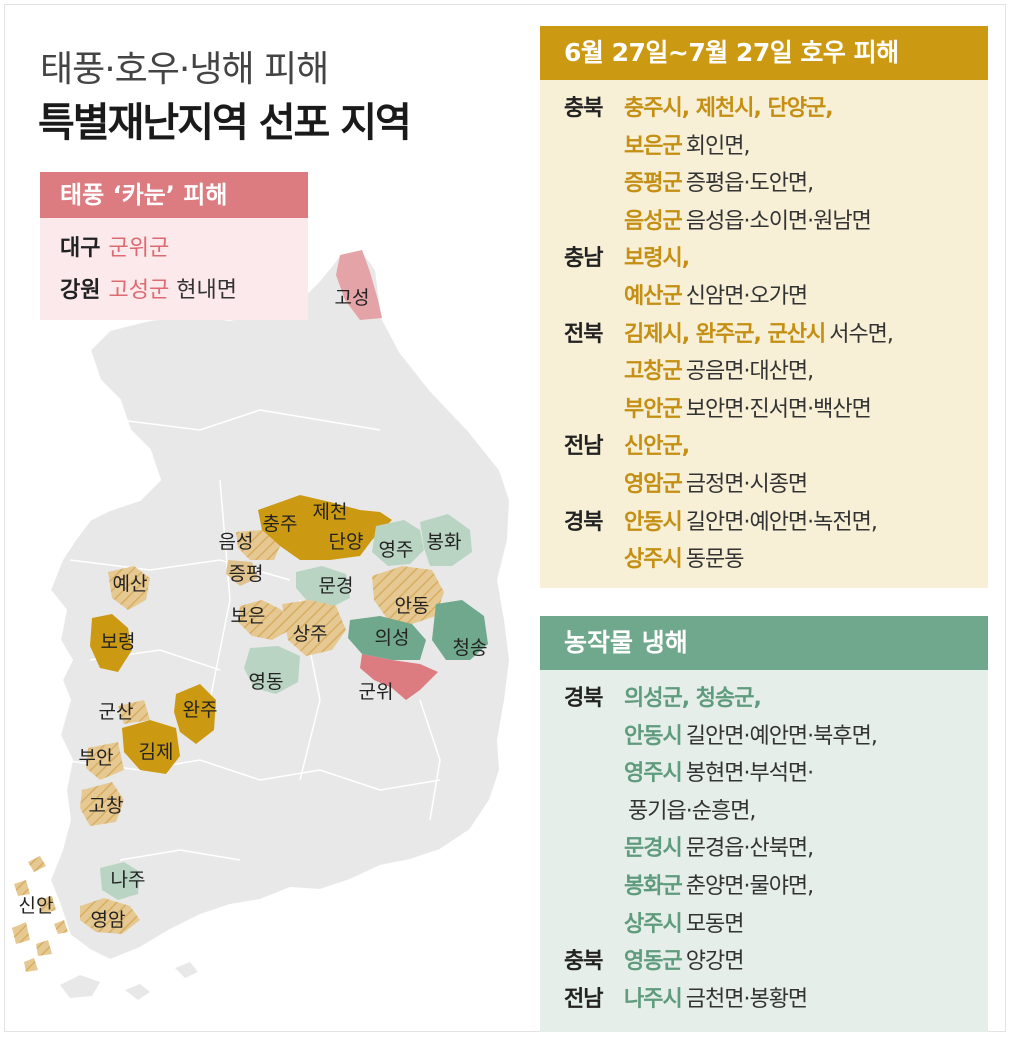 This screenshot has height=1037, width=1011. I want to click on region-yeongam, so click(110, 916).